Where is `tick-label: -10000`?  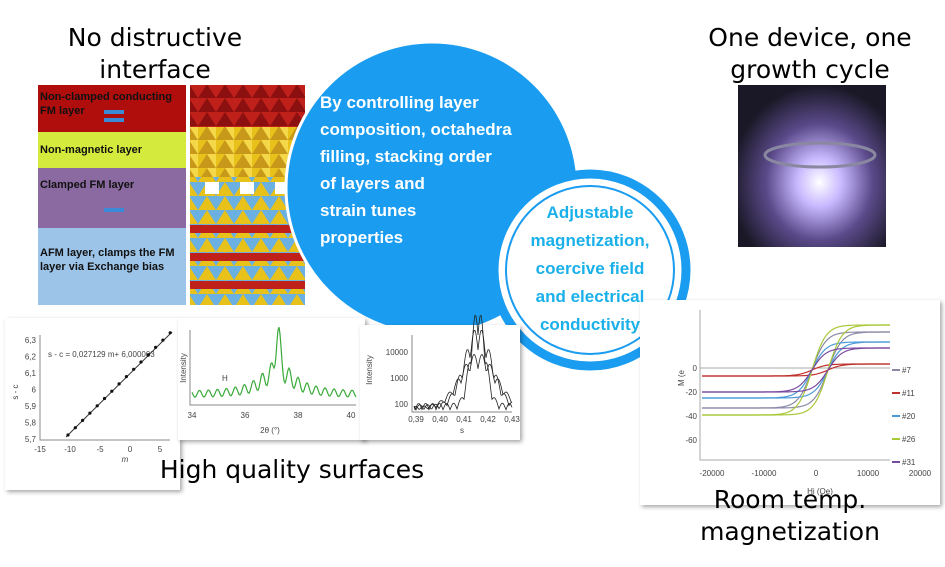
tick-label: -10000 is located at coordinates (764, 473).